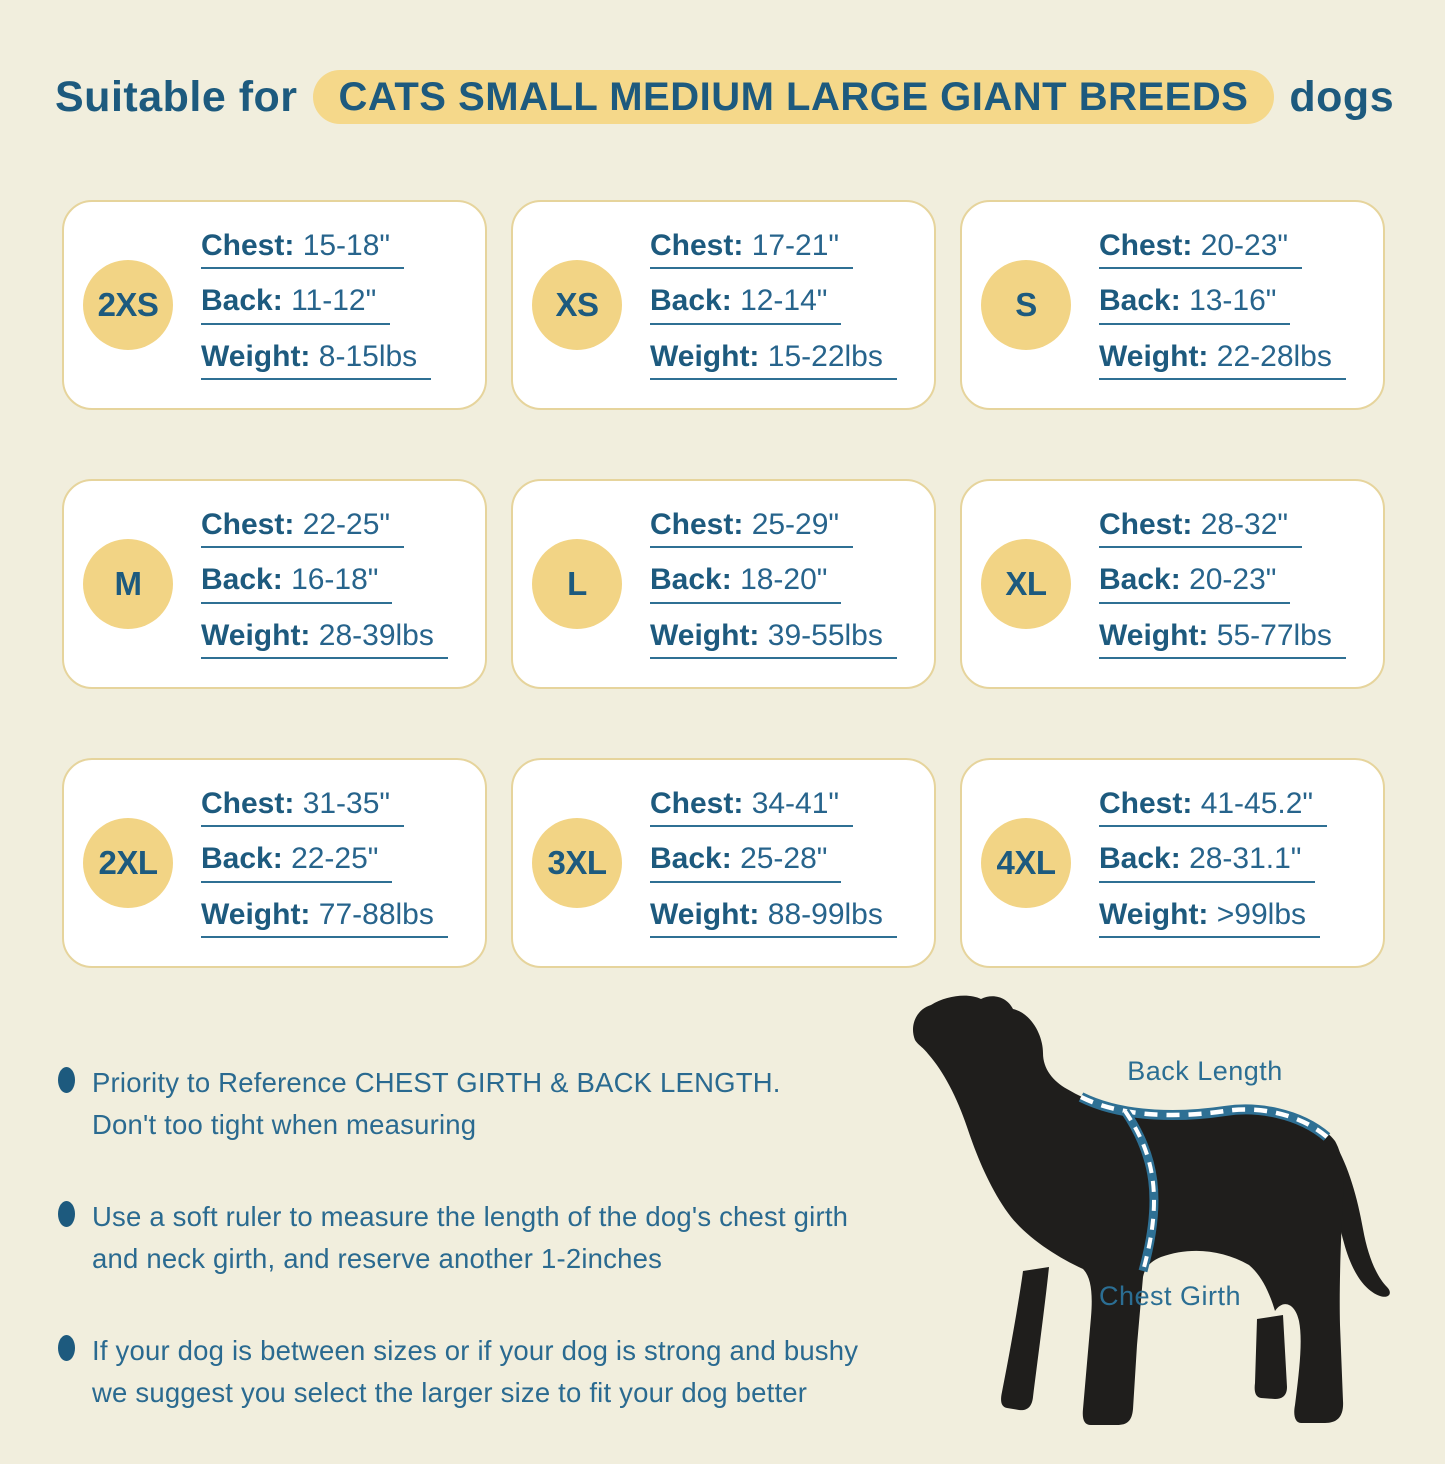  I want to click on chest-field: Chest: 31-35", so click(303, 807).